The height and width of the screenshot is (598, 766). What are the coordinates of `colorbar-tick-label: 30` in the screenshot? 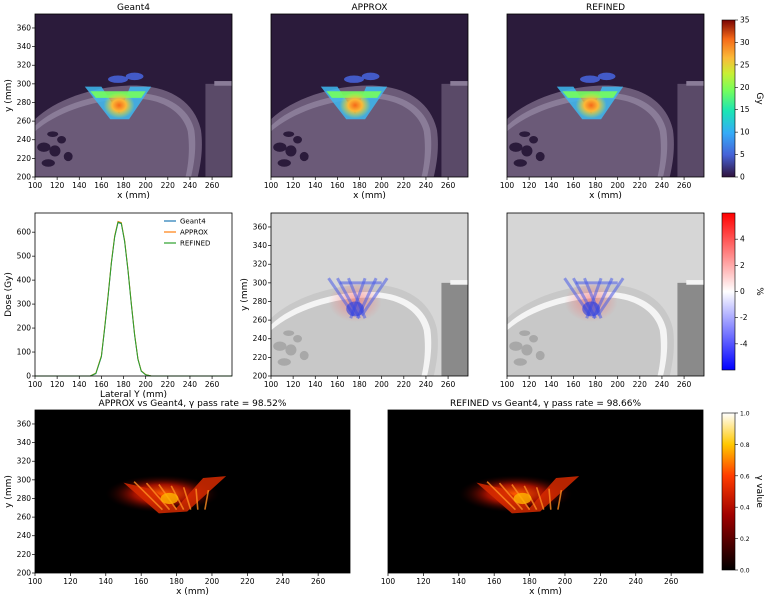 It's located at (745, 42).